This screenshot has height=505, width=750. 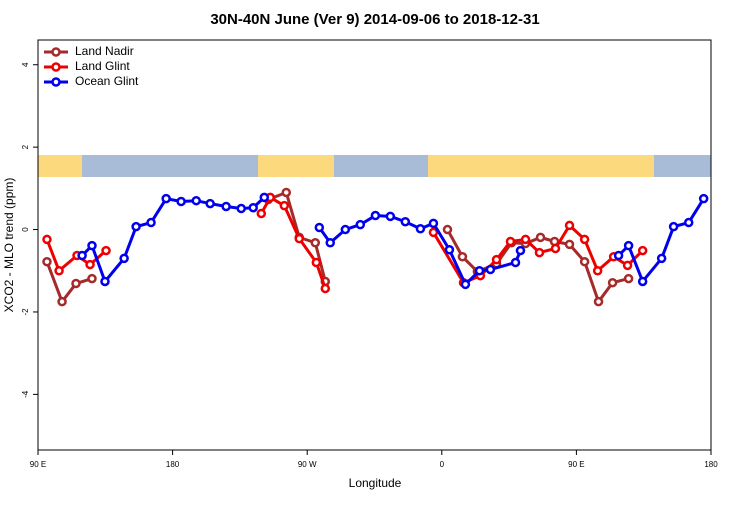 I want to click on y-tick-label: -4, so click(x=25, y=394).